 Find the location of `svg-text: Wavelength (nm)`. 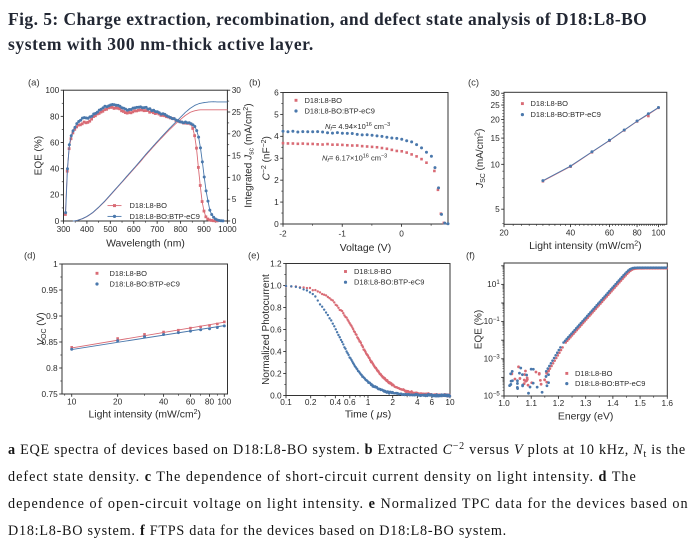

svg-text: Wavelength (nm) is located at coordinates (145, 243).